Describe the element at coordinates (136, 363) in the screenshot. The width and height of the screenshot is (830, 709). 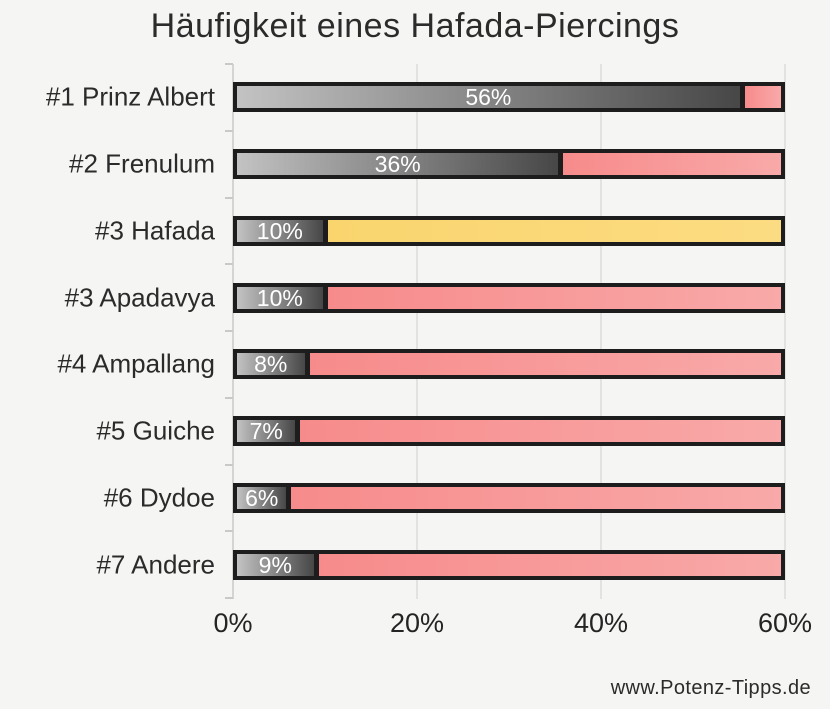
I see `category-label: #4 Ampallang` at that location.